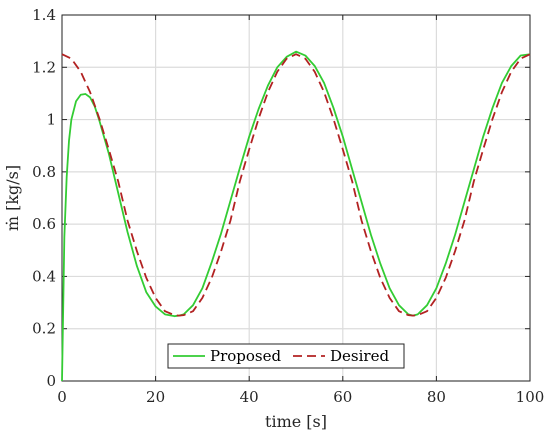 The width and height of the screenshot is (550, 440). I want to click on x-tick-label: 100, so click(530, 397).